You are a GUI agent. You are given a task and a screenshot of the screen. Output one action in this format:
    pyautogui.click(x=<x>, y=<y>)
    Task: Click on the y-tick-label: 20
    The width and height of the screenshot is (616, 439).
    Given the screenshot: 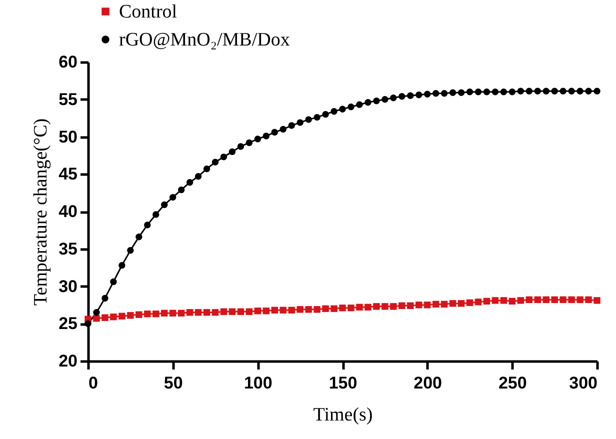 What is the action you would take?
    pyautogui.click(x=68, y=361)
    